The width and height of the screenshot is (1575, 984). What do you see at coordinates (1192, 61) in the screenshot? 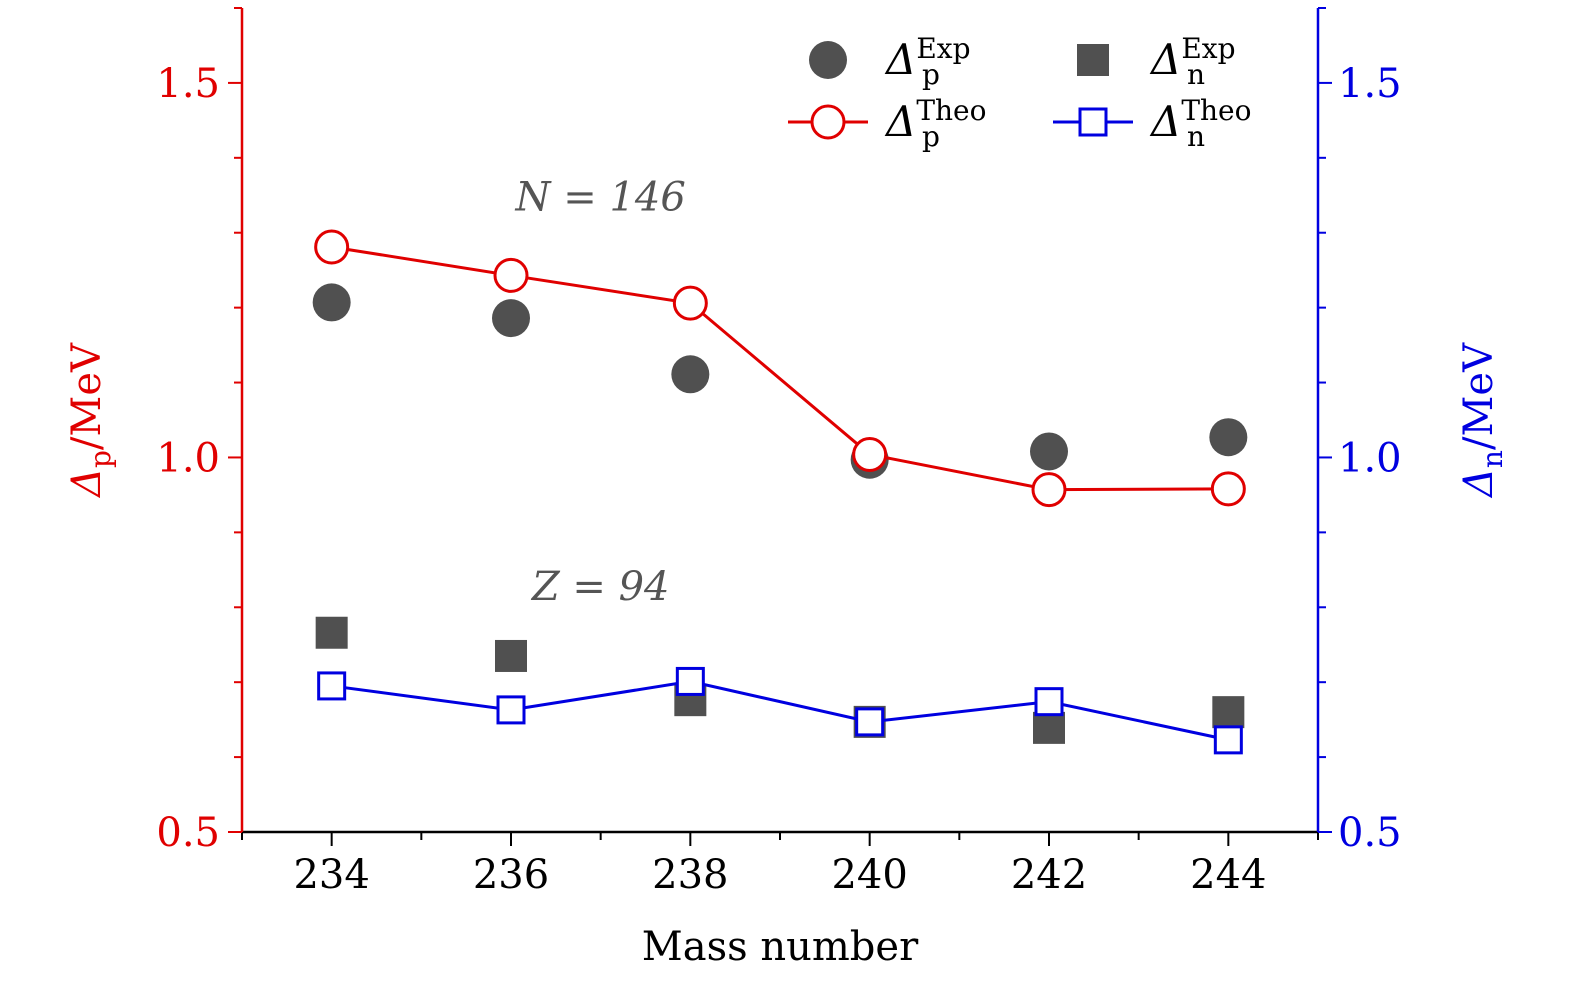
I see `legend-label: ΔExp n` at bounding box center [1192, 61].